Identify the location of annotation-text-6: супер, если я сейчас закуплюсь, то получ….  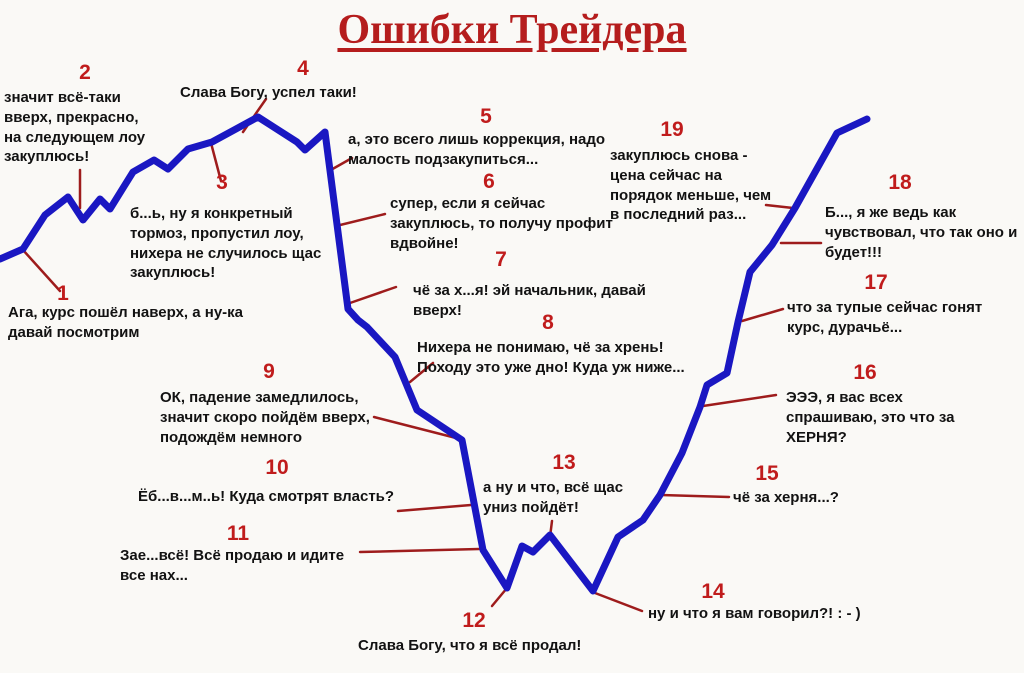
(501, 223).